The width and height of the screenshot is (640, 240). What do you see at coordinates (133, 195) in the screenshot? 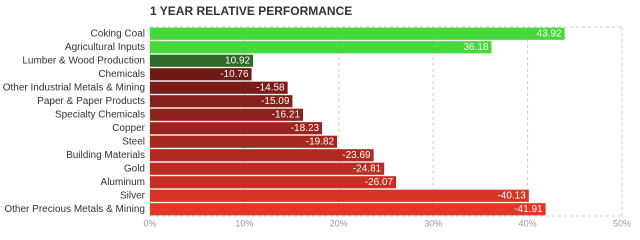
I see `category-label: Silver` at bounding box center [133, 195].